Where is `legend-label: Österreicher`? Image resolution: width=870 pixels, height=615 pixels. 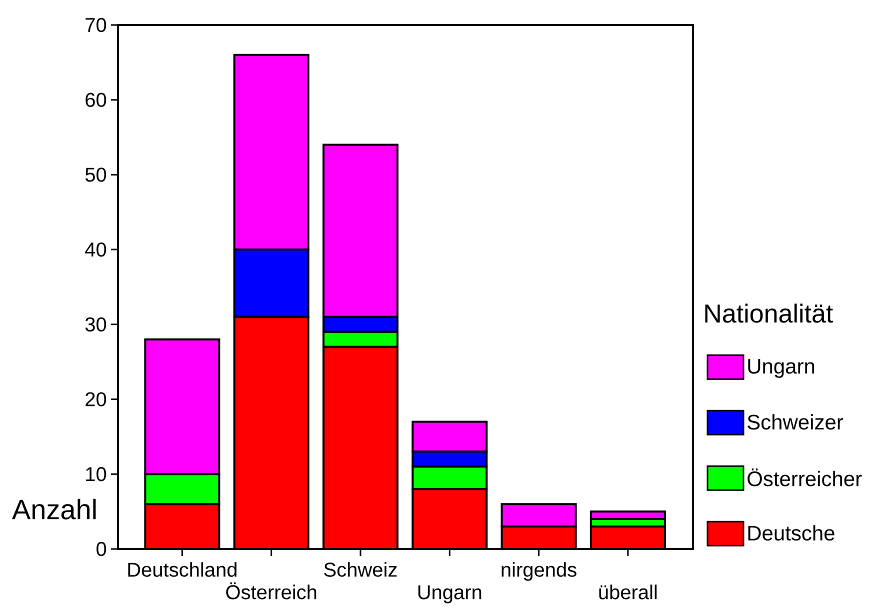 legend-label: Österreicher is located at coordinates (805, 477).